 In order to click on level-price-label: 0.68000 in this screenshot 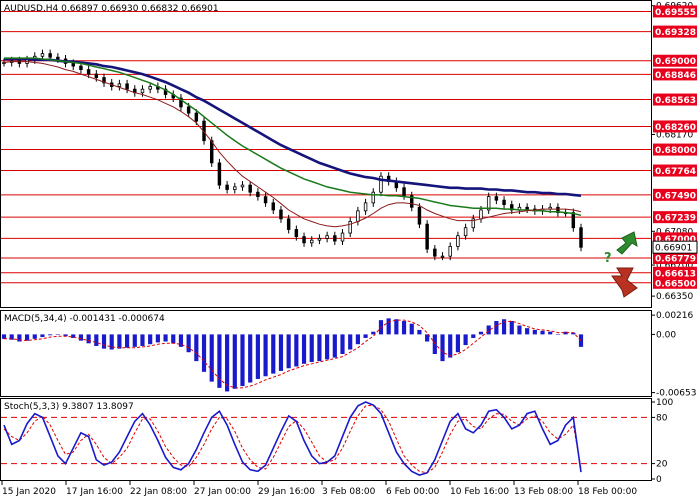, I will do `click(675, 151)`.